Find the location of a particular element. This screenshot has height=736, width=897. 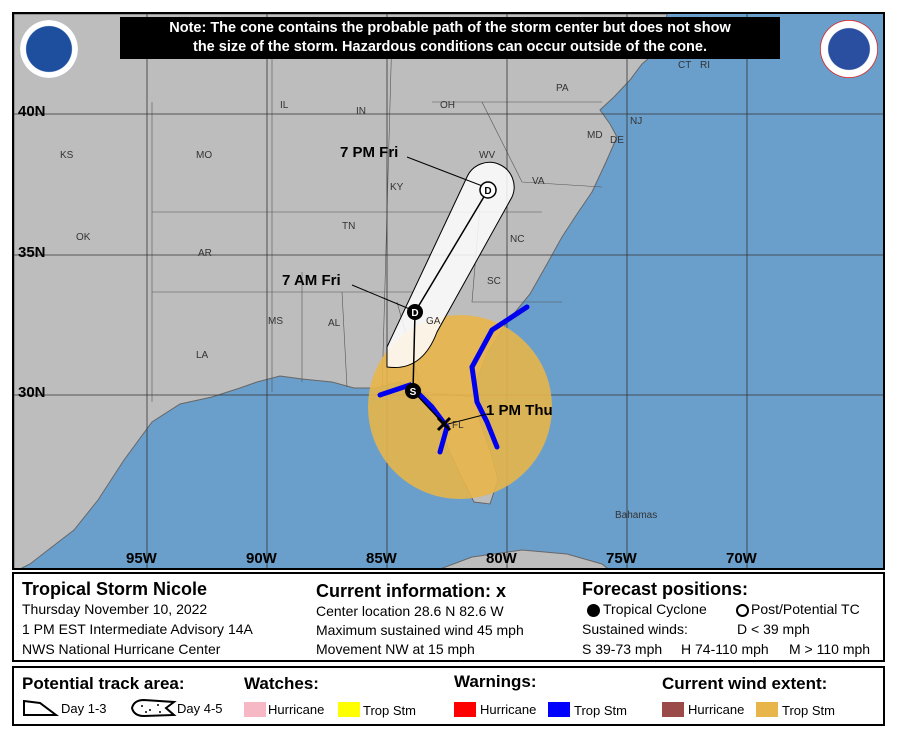

forecast-title: Forecast positions: is located at coordinates (665, 589).